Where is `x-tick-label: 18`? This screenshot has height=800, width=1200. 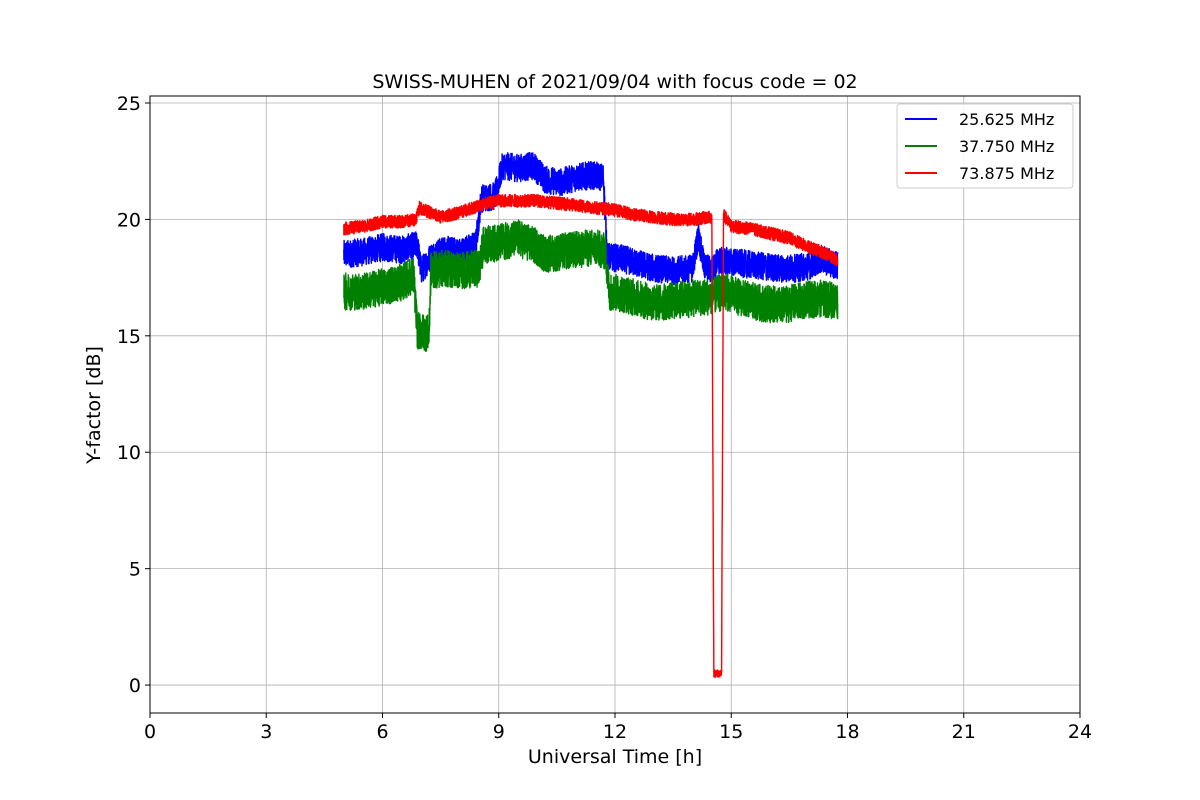
x-tick-label: 18 is located at coordinates (847, 732).